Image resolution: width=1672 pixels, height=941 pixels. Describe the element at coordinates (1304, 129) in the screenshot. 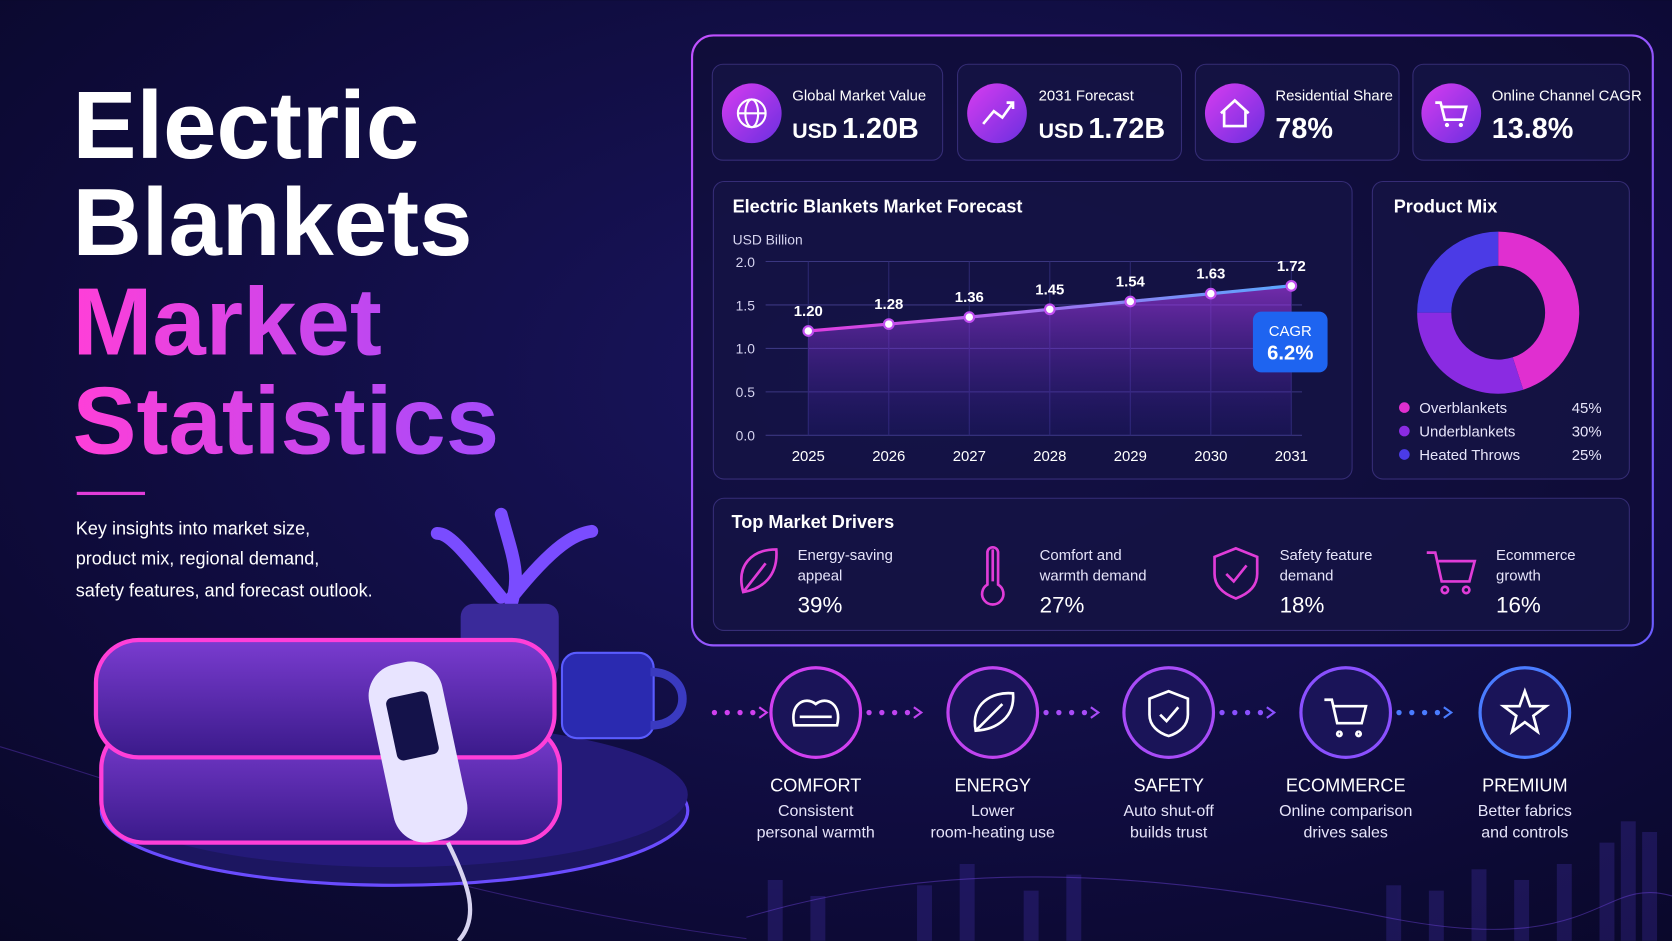

I see `kpi-value: 78%` at that location.